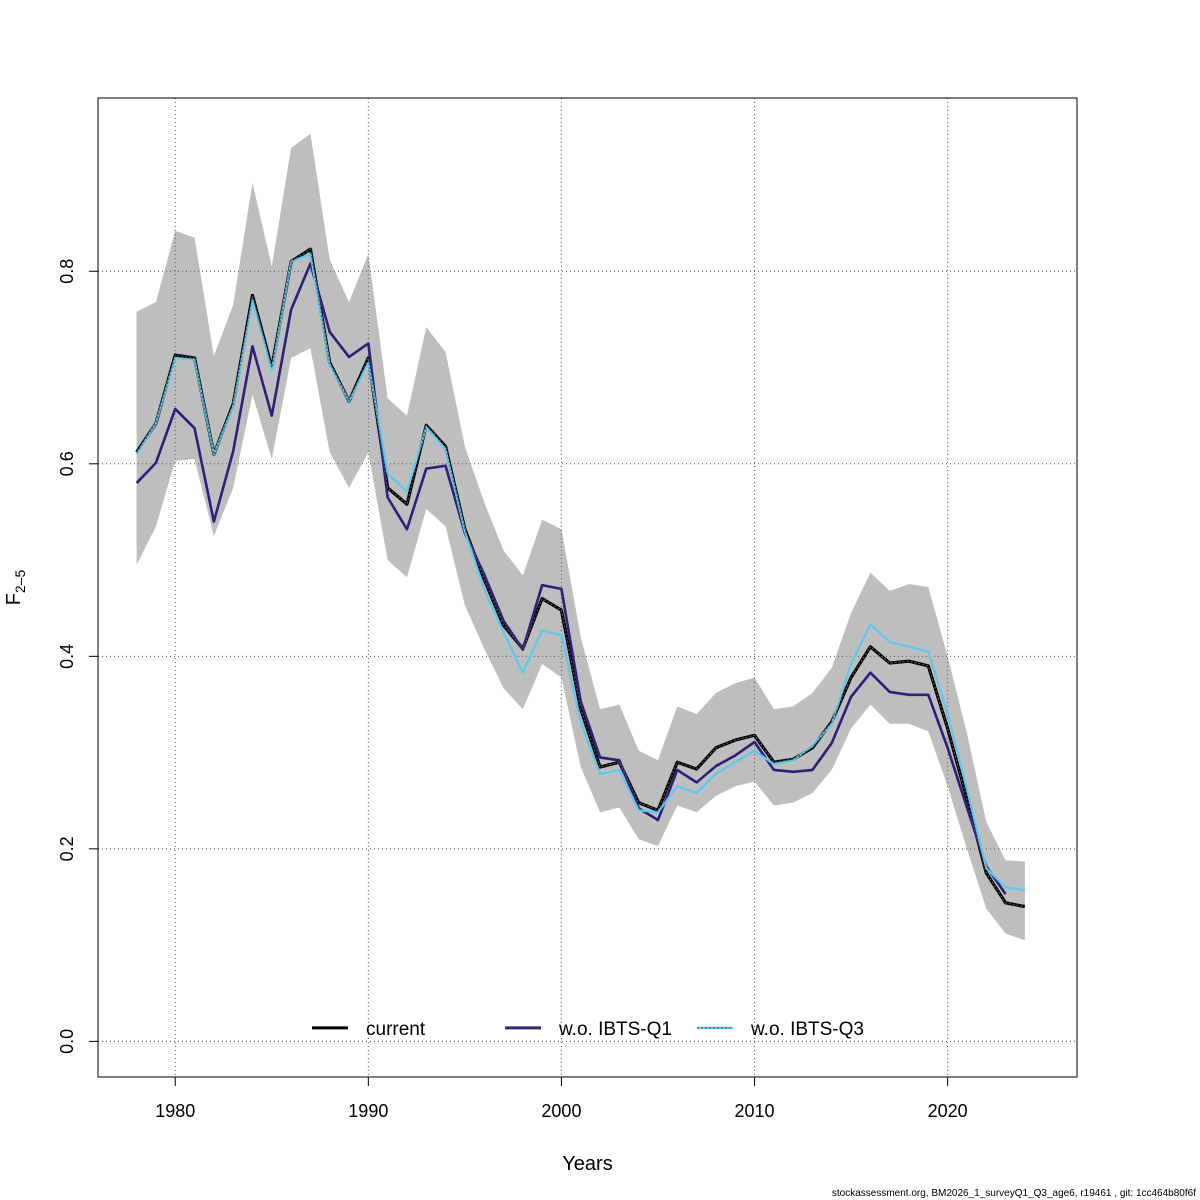  Describe the element at coordinates (67, 271) in the screenshot. I see `y-tick-label: 0.8` at that location.